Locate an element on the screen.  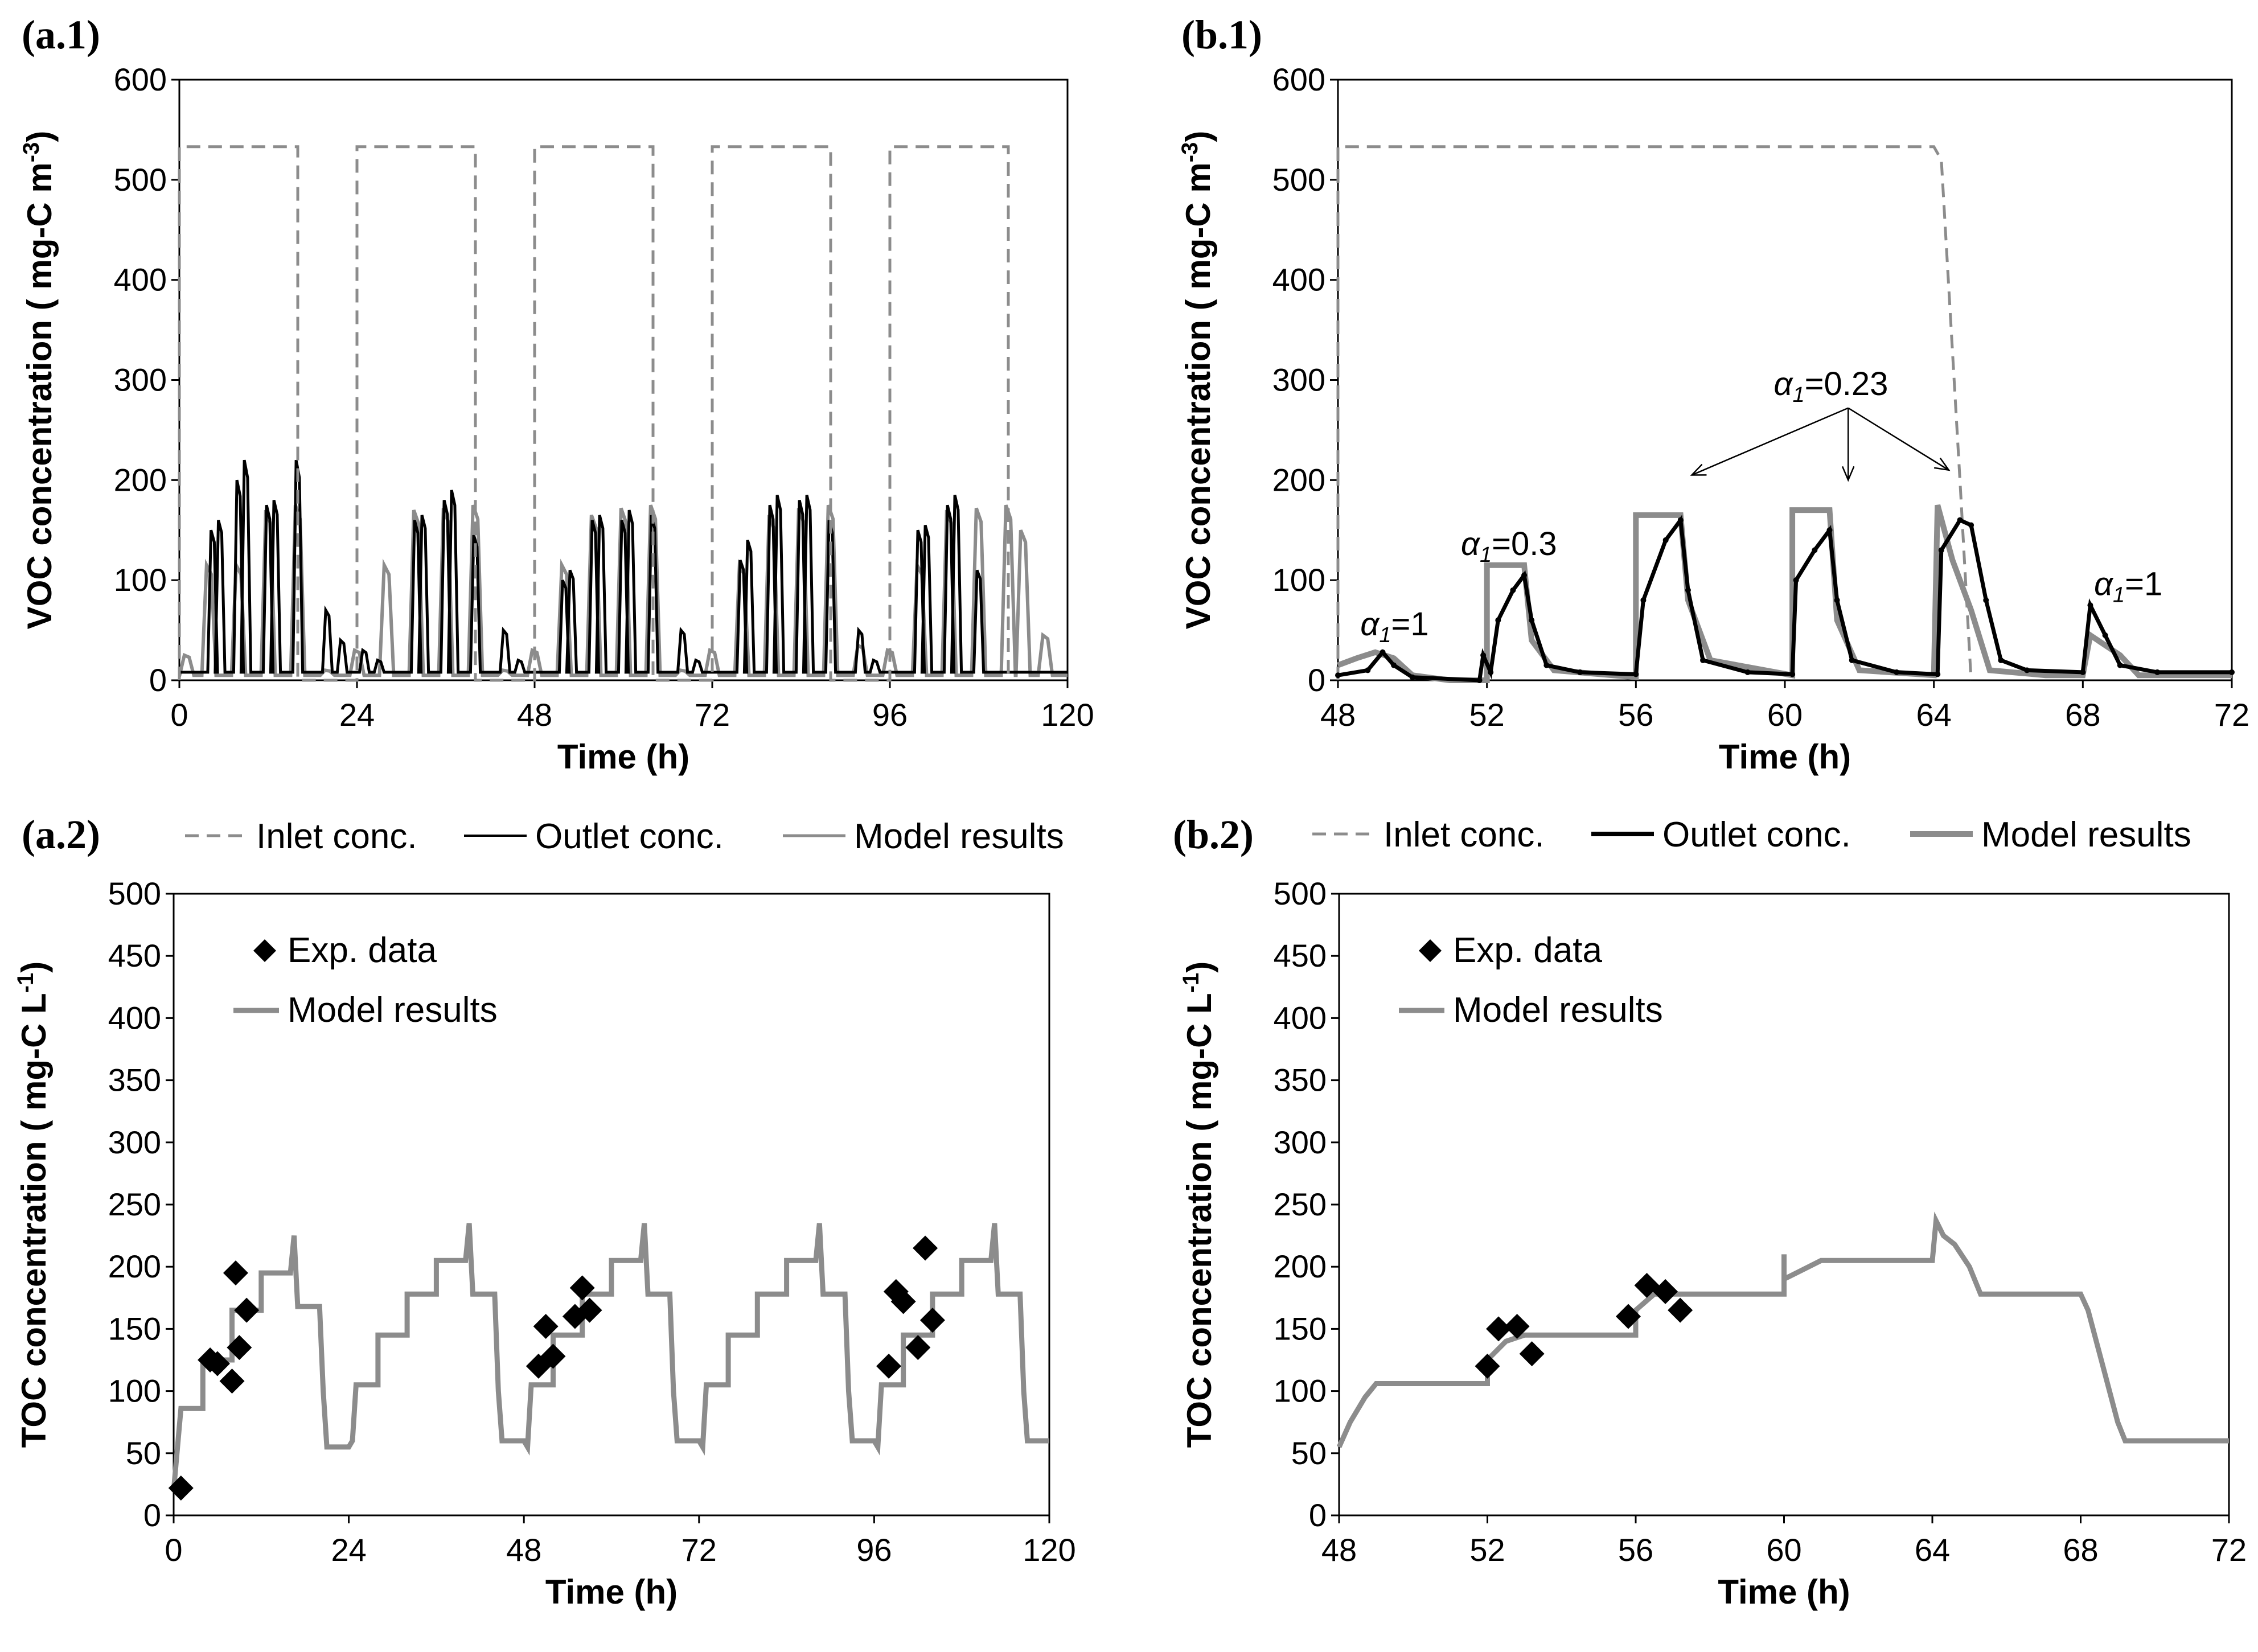
legend-top-b: Inlet conc. Outlet conc. Model results is located at coordinates (1751, 834).